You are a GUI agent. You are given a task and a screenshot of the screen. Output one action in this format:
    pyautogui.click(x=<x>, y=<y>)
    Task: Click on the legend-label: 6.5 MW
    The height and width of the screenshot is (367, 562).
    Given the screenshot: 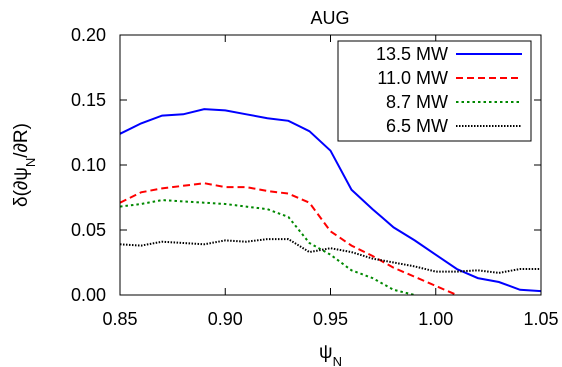 What is the action you would take?
    pyautogui.click(x=417, y=126)
    